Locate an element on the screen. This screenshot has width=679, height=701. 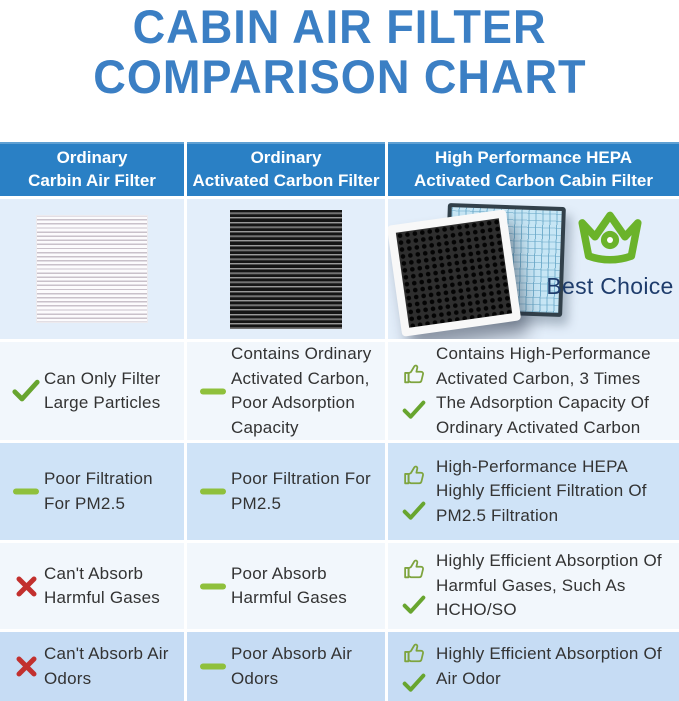
crown-icon is located at coordinates (610, 237).